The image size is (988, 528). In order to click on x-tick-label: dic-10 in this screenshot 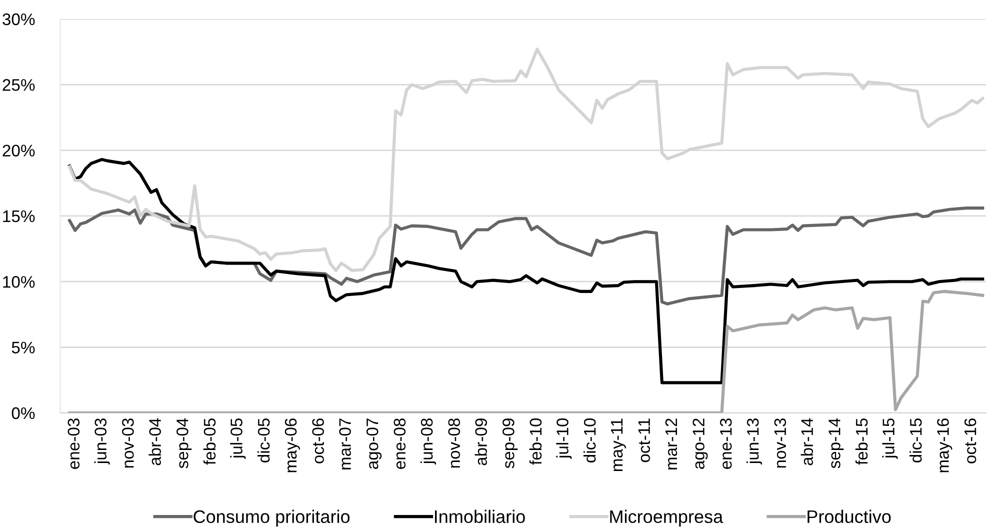, I will do `click(589, 440)`.